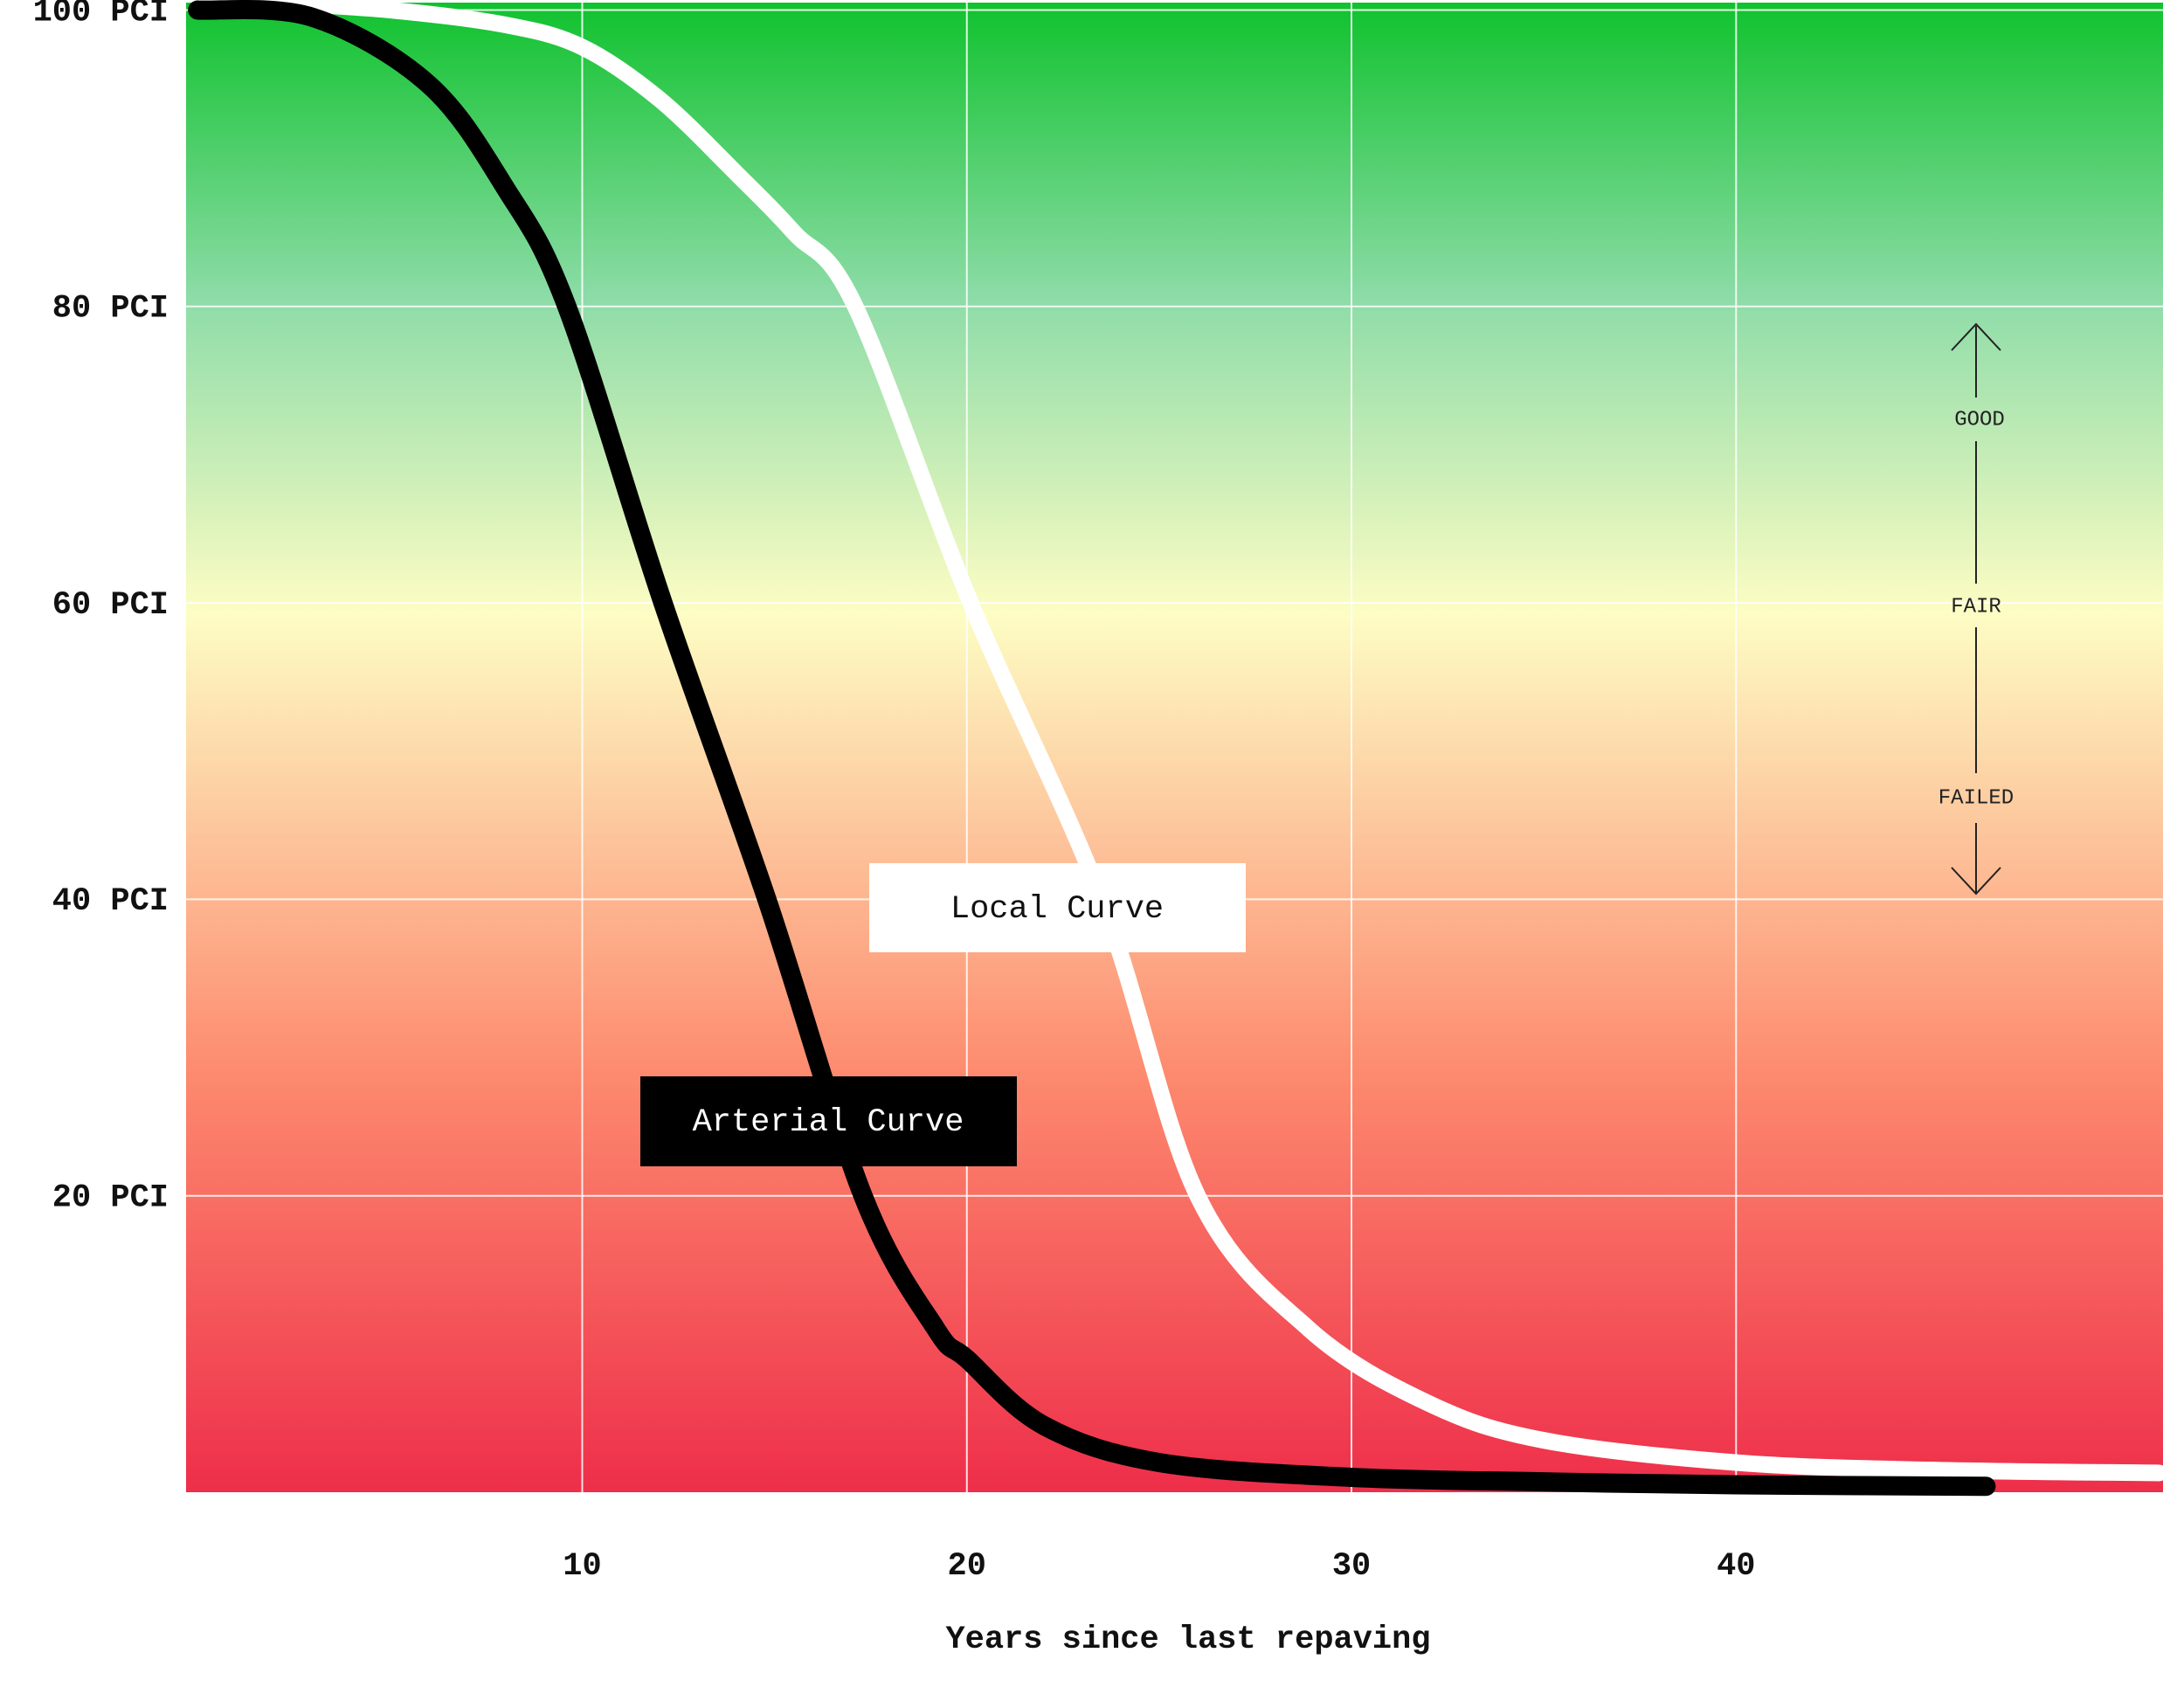 The width and height of the screenshot is (2163, 1708). Describe the element at coordinates (967, 1567) in the screenshot. I see `x-tick-label: 20` at that location.